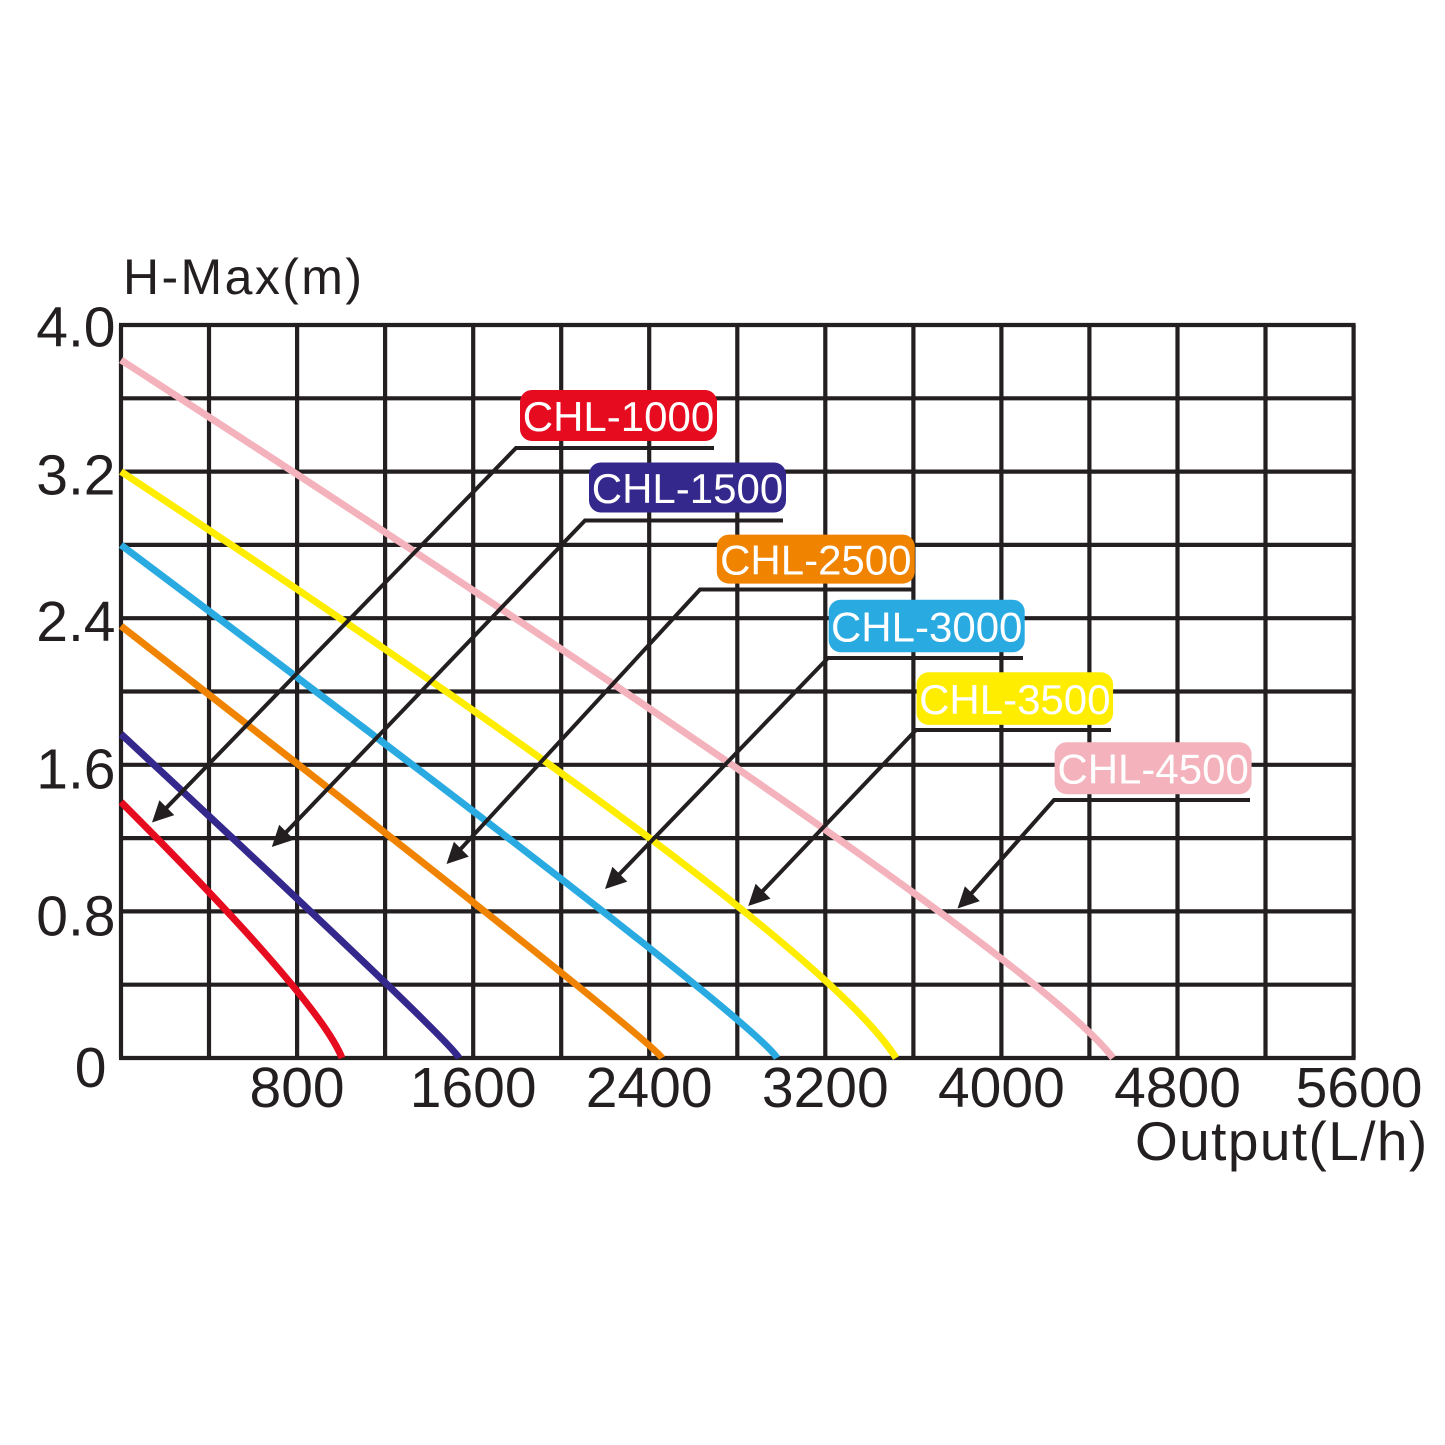 The height and width of the screenshot is (1445, 1445). I want to click on svg-text: 5600, so click(1359, 1088).